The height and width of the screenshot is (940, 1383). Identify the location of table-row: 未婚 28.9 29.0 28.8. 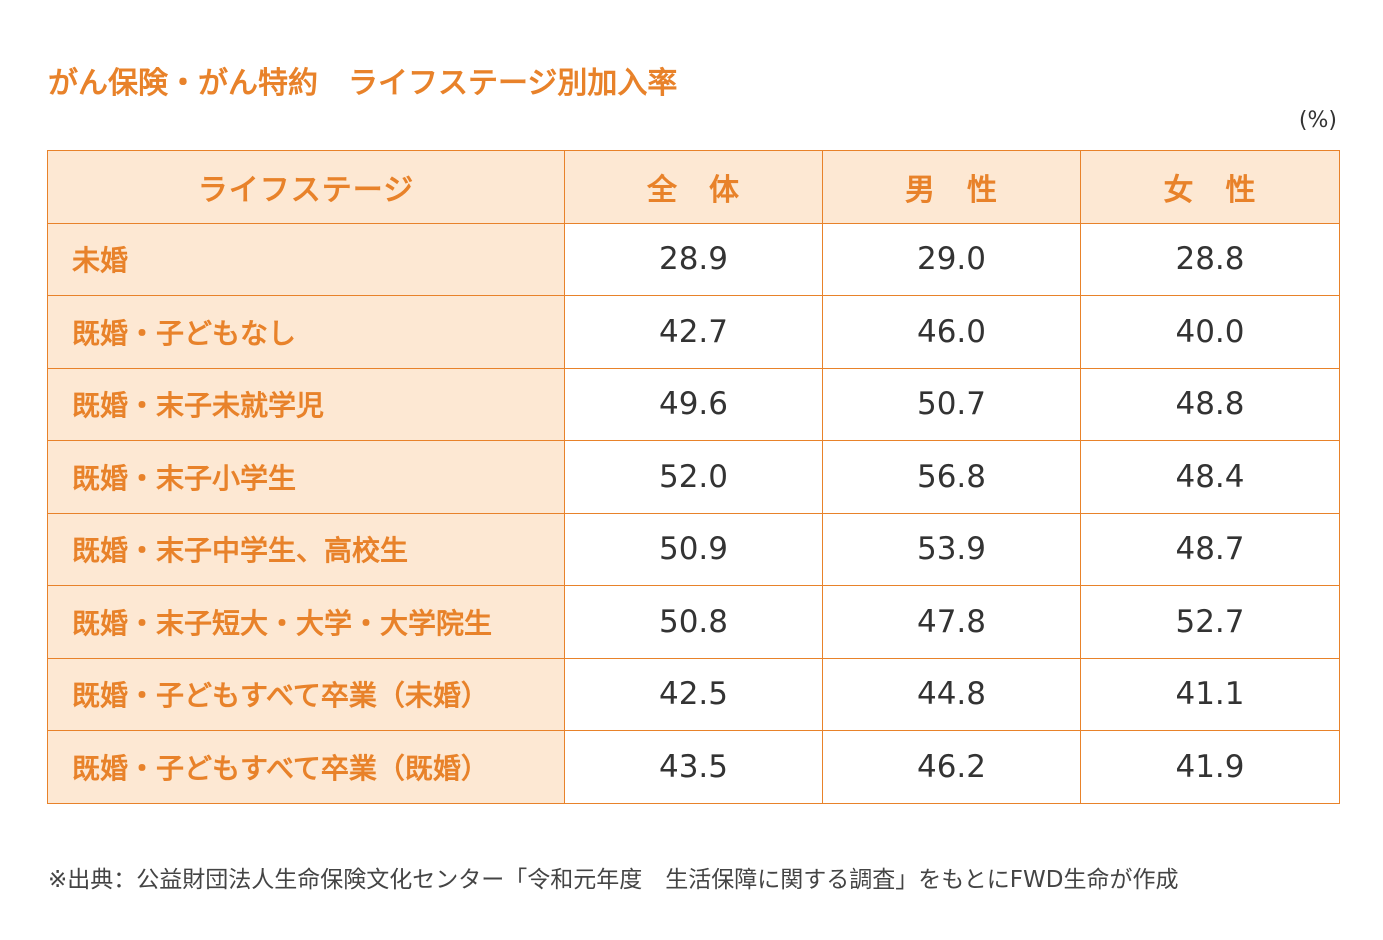
(693, 259).